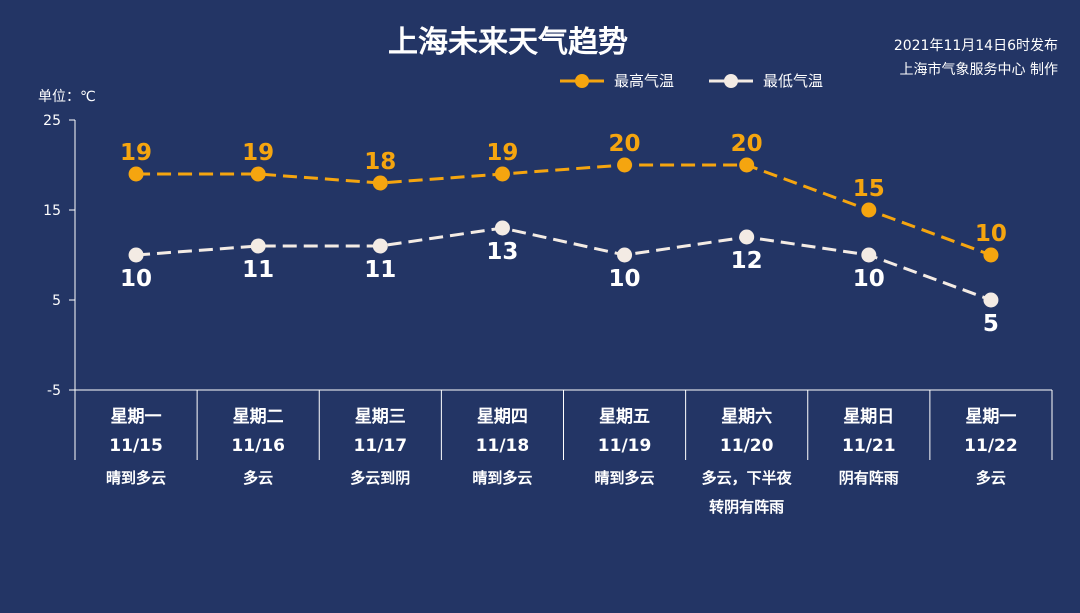 This screenshot has width=1080, height=613. I want to click on data-label-high: 18, so click(380, 162).